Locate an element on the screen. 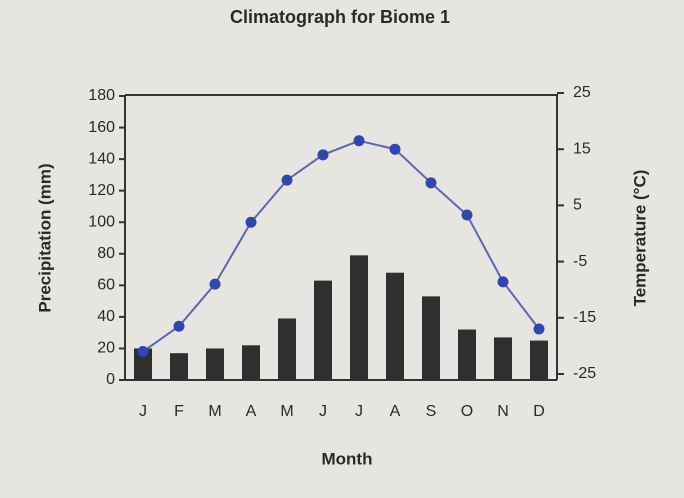  y-tick-label: 140 is located at coordinates (101, 158).